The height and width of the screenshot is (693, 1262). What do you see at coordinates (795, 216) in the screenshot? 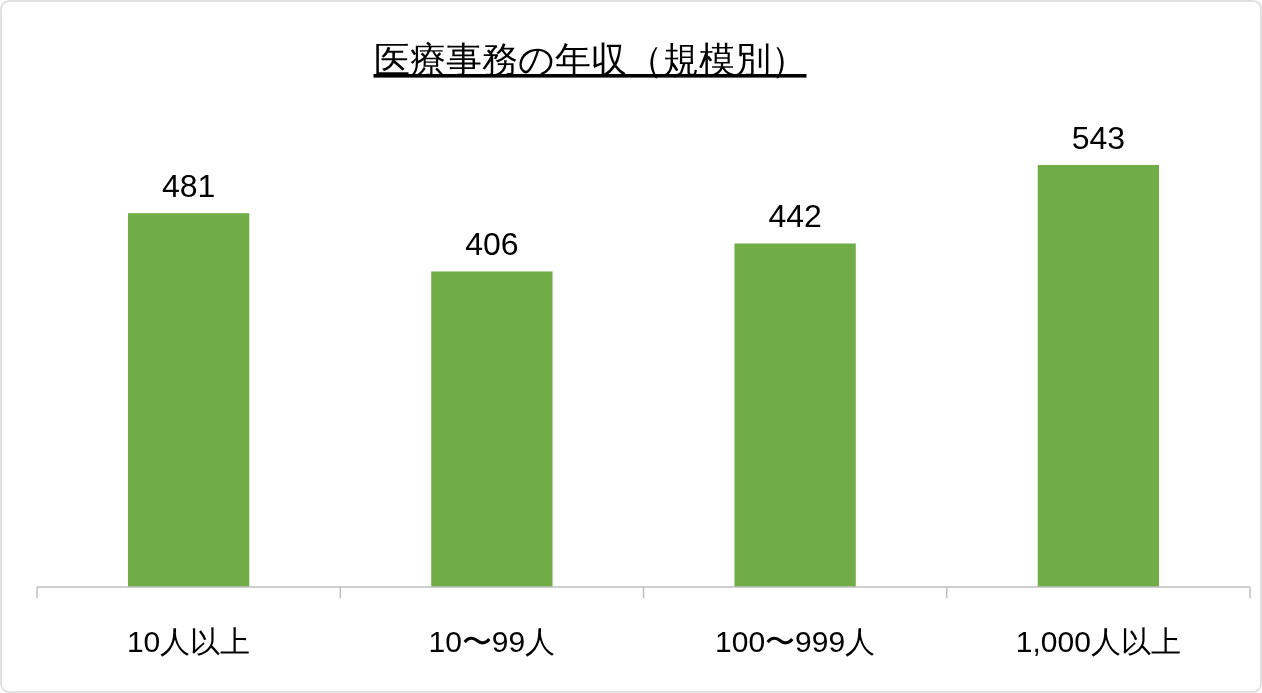
I see `data-label: 442` at bounding box center [795, 216].